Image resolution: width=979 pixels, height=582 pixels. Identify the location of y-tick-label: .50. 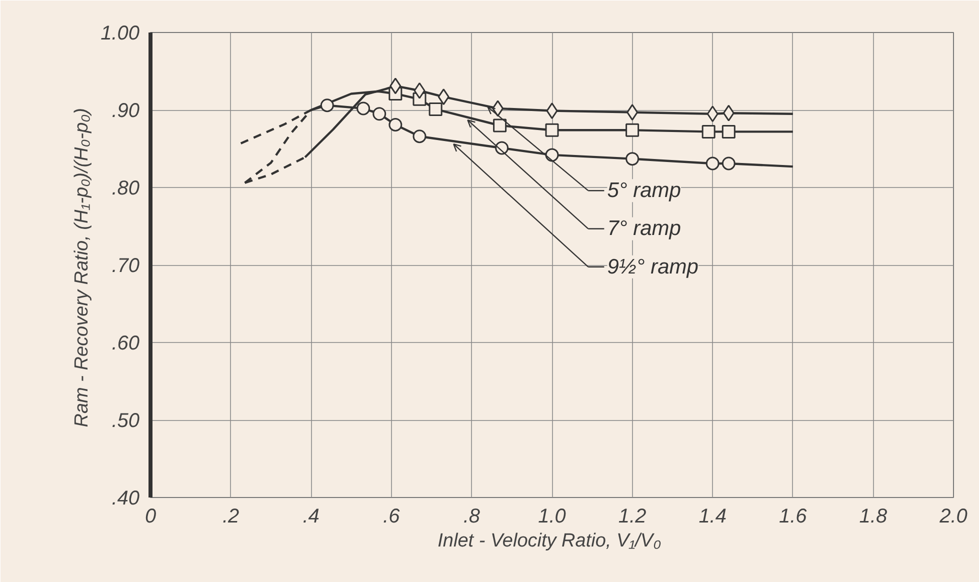
(126, 421).